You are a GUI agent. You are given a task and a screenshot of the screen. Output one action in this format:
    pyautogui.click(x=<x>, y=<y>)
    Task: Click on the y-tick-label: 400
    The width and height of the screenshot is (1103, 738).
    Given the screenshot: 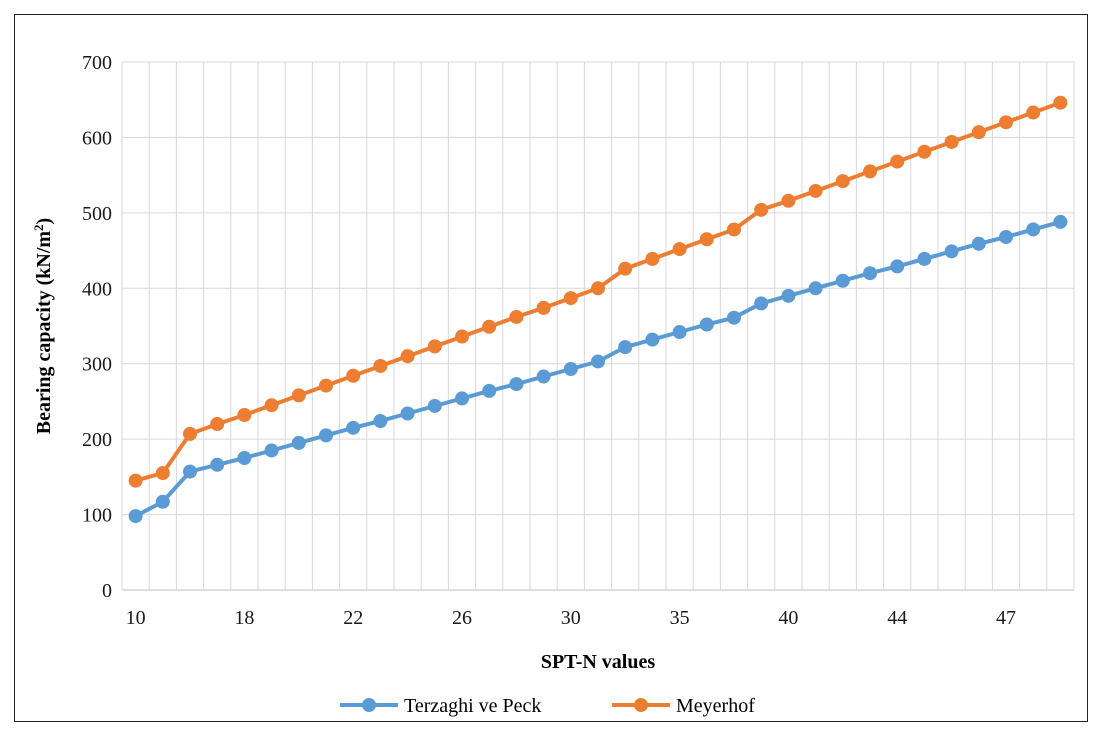 What is the action you would take?
    pyautogui.click(x=97, y=289)
    